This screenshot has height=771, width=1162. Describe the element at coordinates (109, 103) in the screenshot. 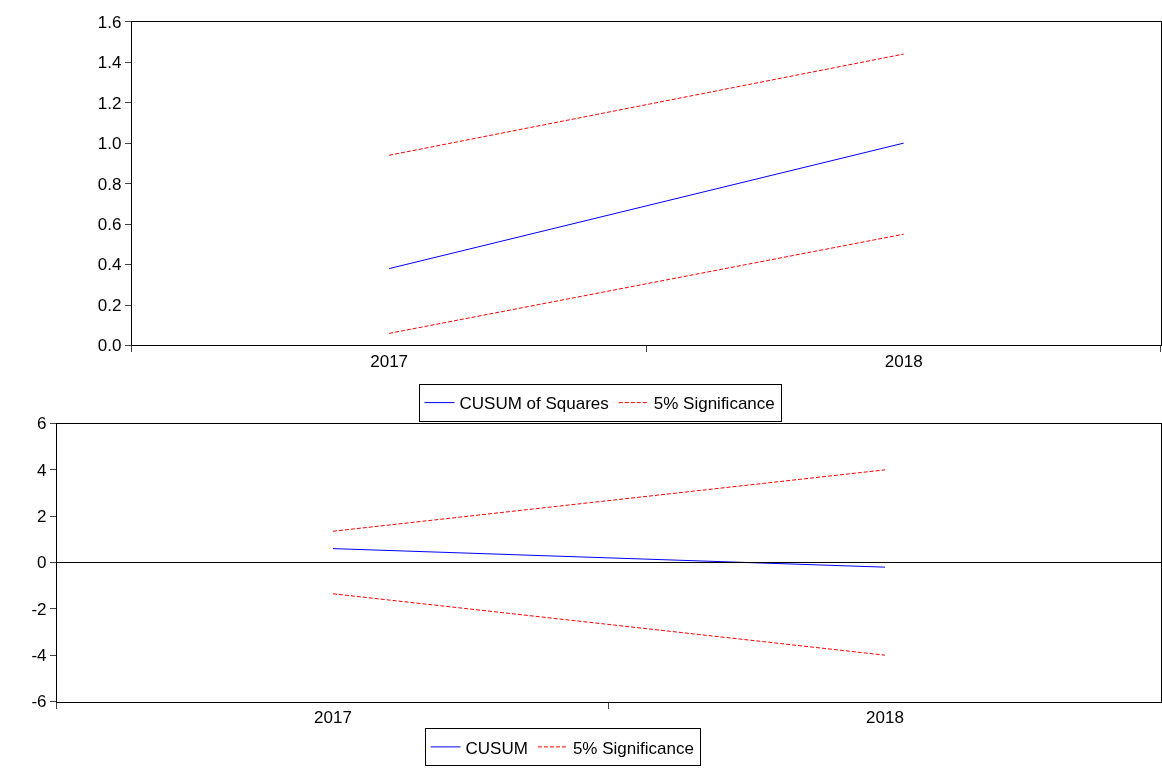

I see `y-tick-label: 1.2` at that location.